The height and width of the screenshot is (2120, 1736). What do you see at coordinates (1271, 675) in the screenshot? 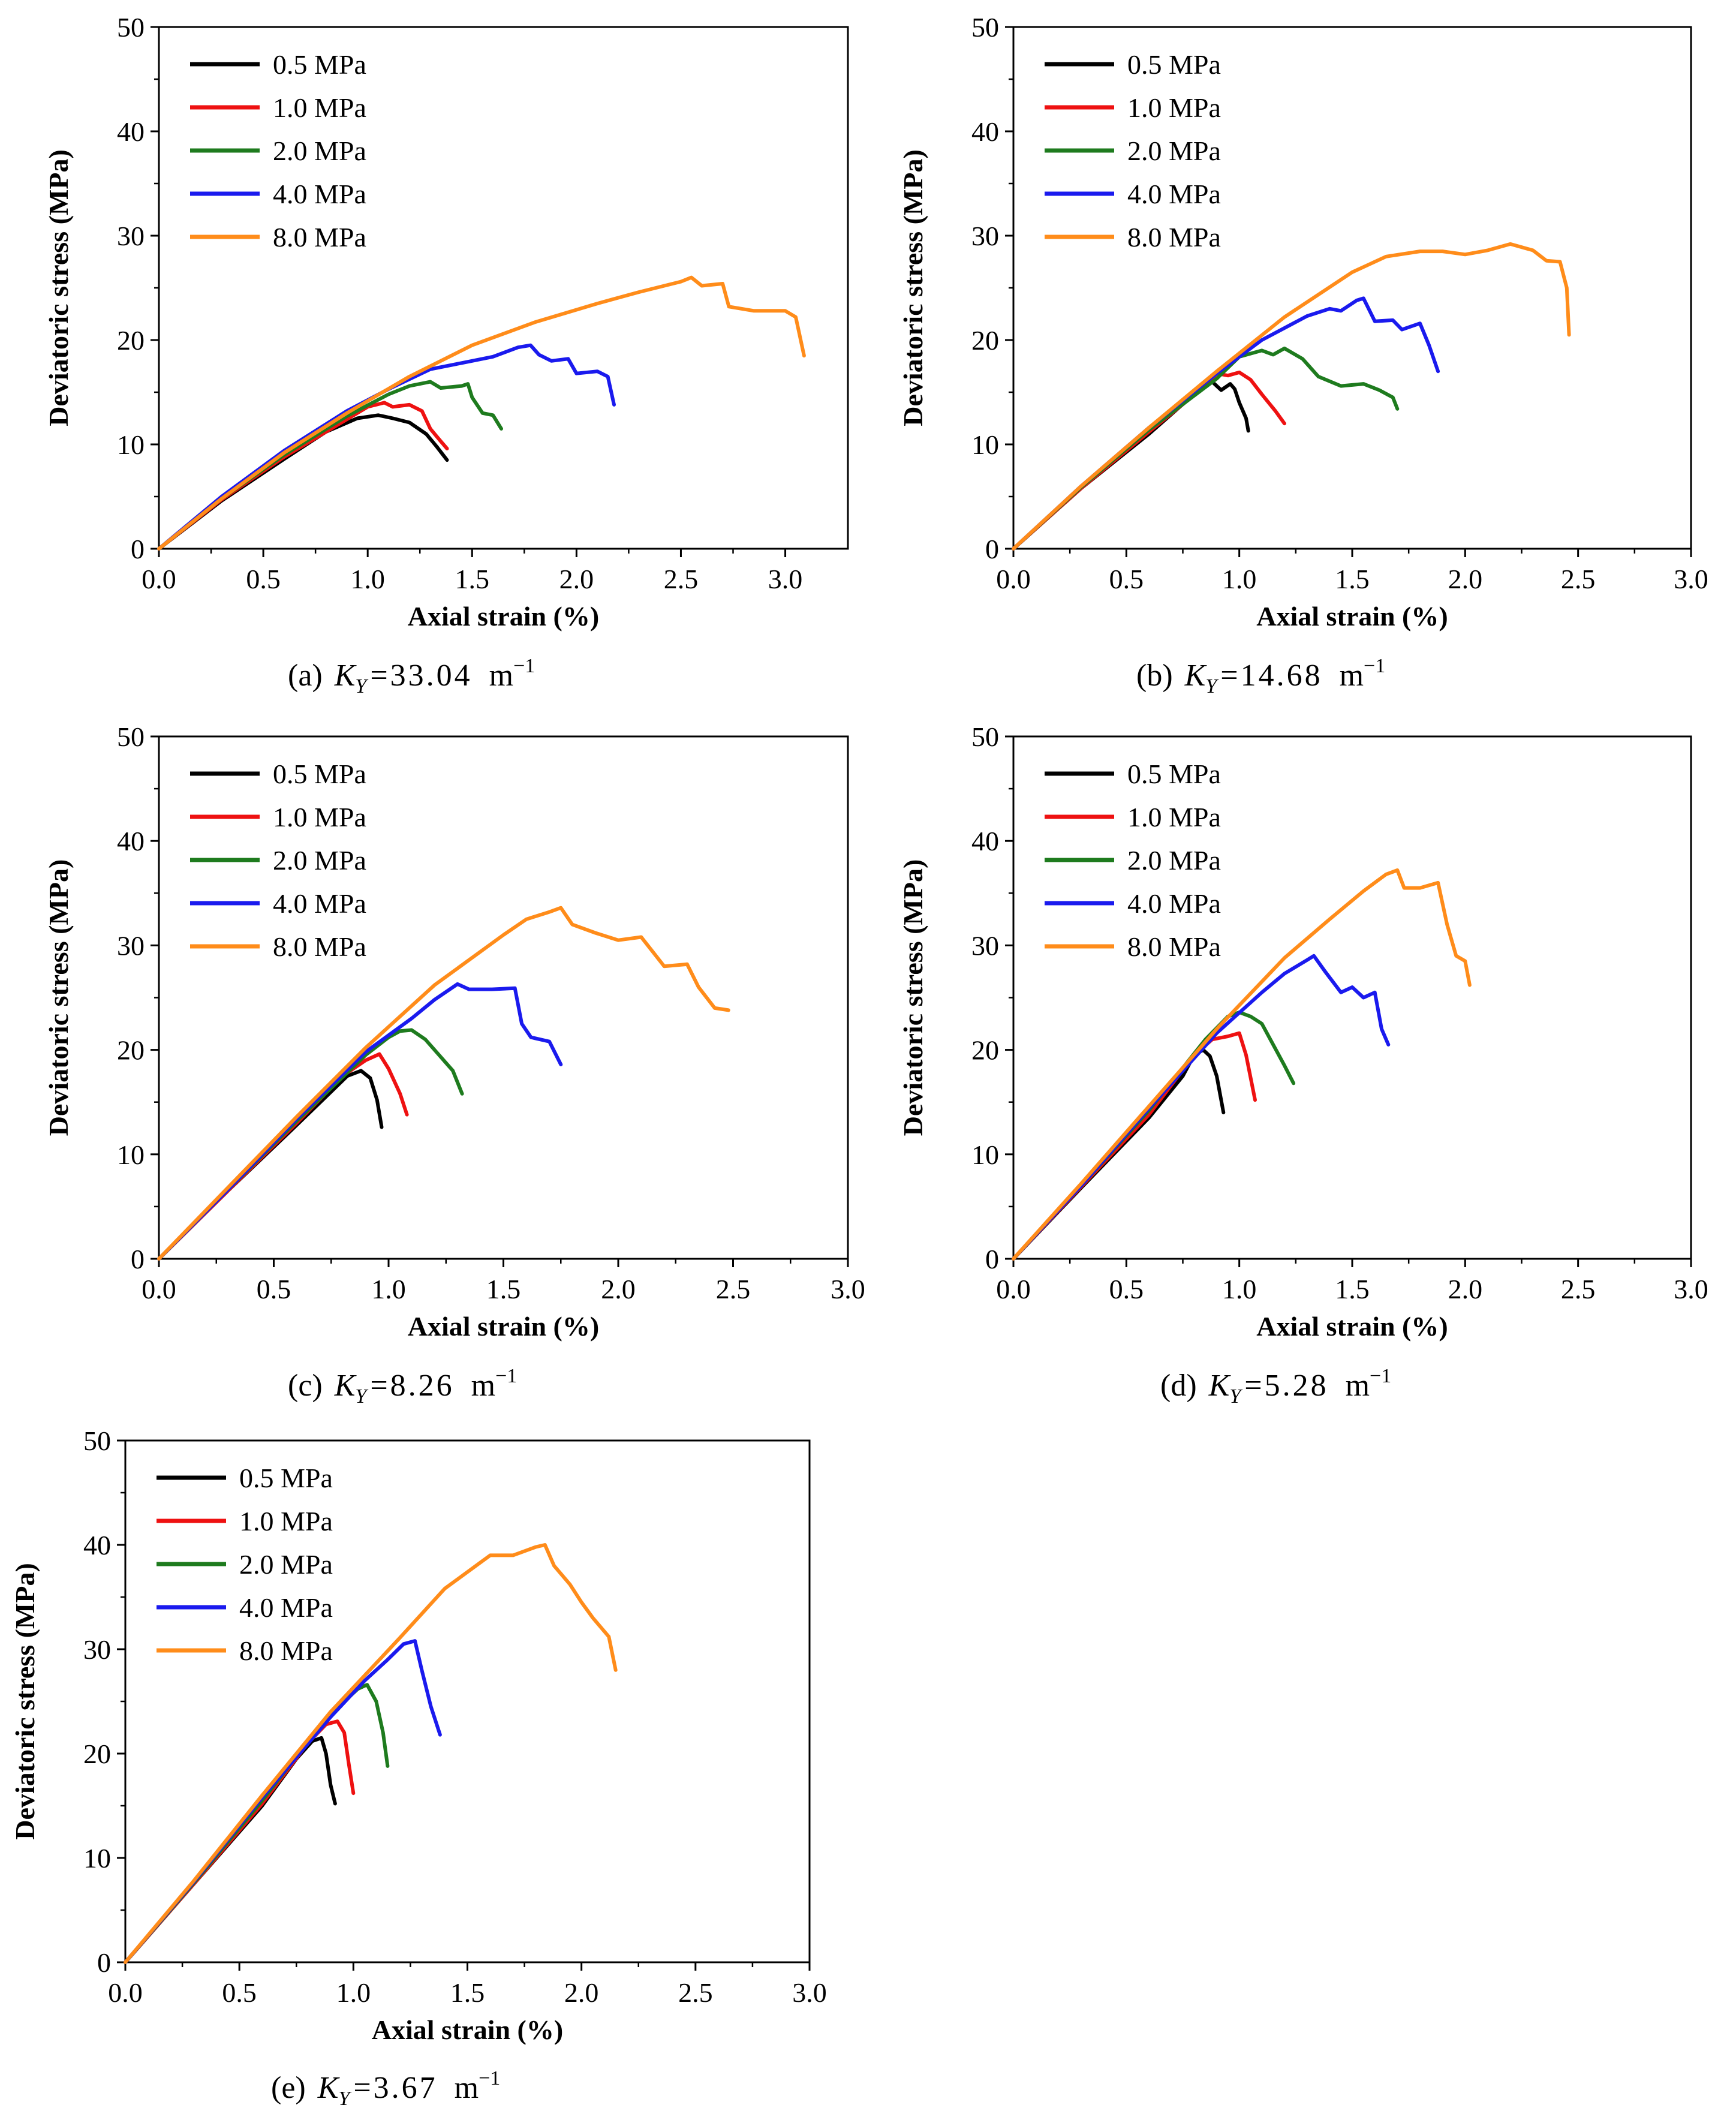
I see `caption-value: =14.68` at bounding box center [1271, 675].